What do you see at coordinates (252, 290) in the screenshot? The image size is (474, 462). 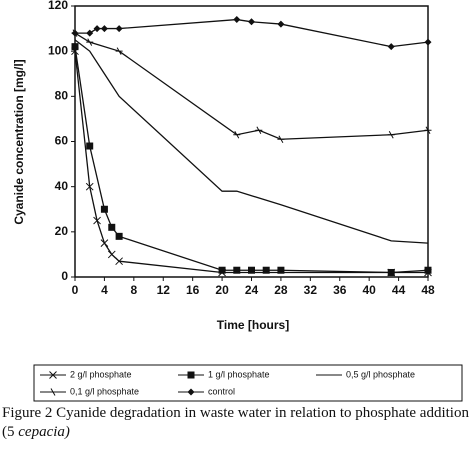 I see `x-tick-label: 24` at bounding box center [252, 290].